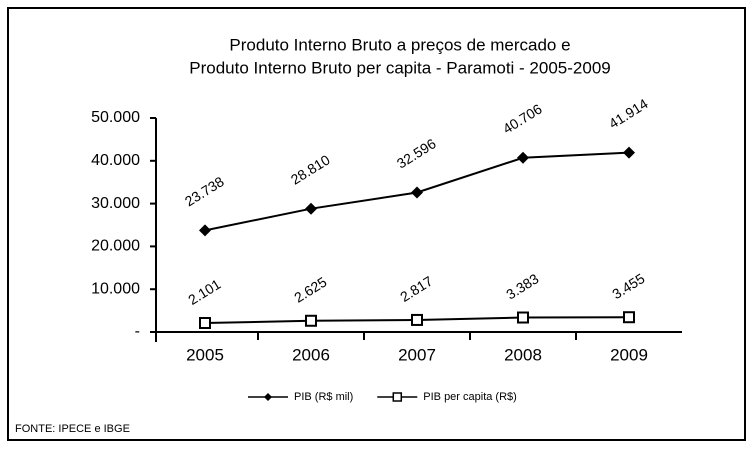 Image resolution: width=755 pixels, height=453 pixels. Describe the element at coordinates (115, 203) in the screenshot. I see `y-tick-label: 30.000` at that location.